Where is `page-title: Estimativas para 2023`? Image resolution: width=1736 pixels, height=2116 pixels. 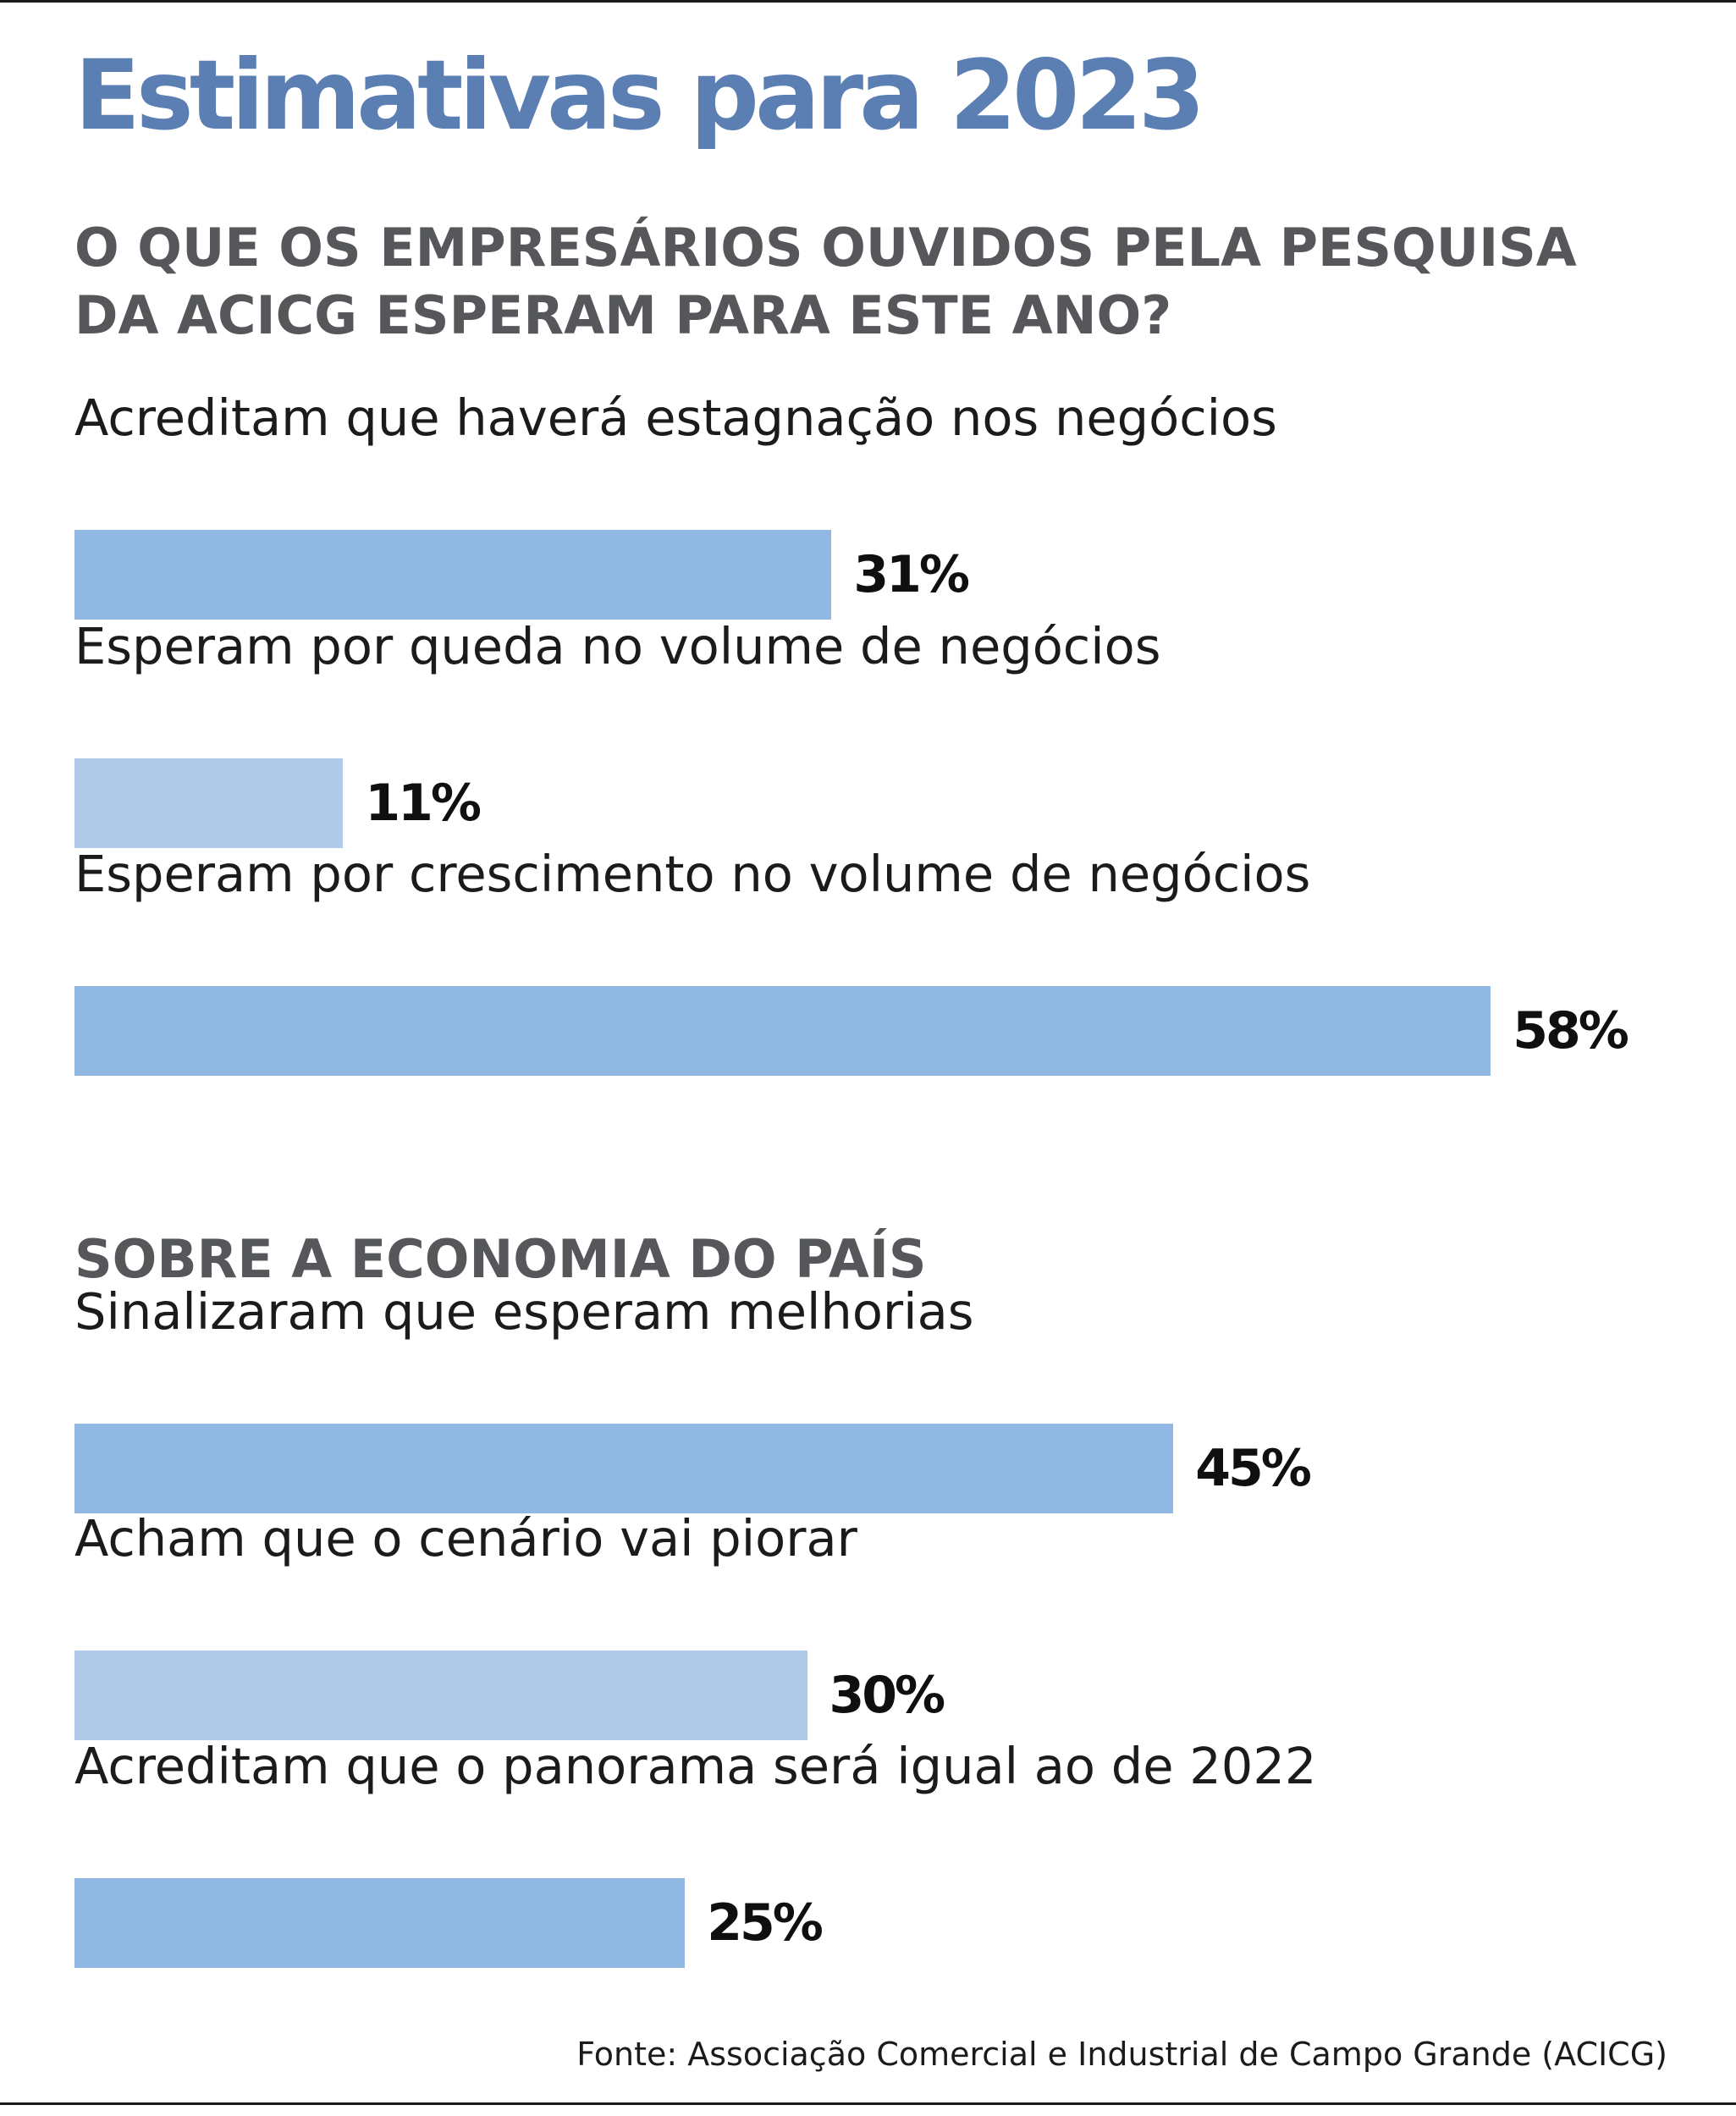
page-title: Estimativas para 2023 is located at coordinates (639, 95).